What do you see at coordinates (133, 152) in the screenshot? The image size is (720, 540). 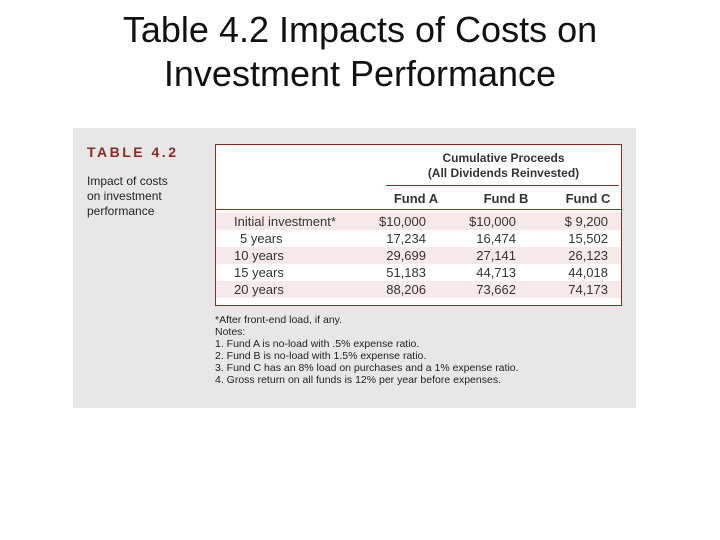 I see `table-label: TABLE 4.2` at bounding box center [133, 152].